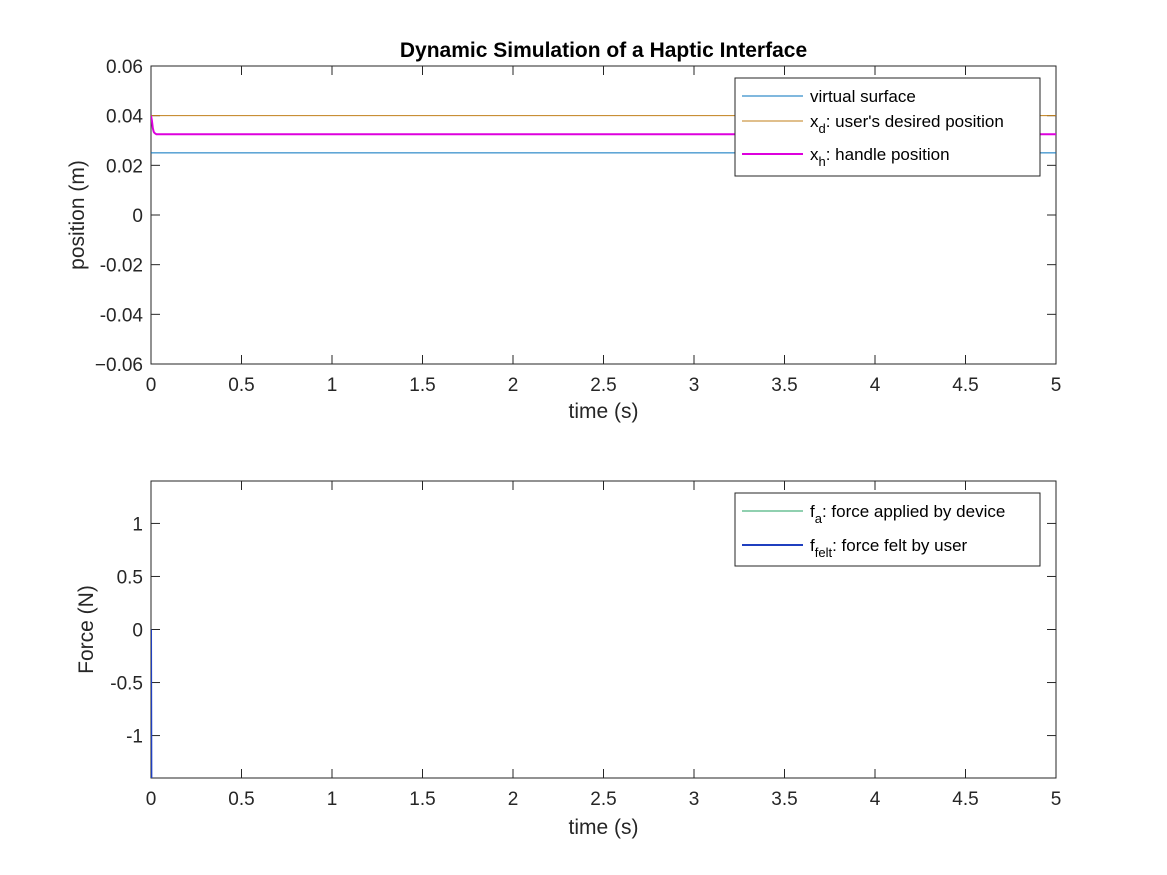  What do you see at coordinates (124, 117) in the screenshot?
I see `y-tick-label: 0.04` at bounding box center [124, 117].